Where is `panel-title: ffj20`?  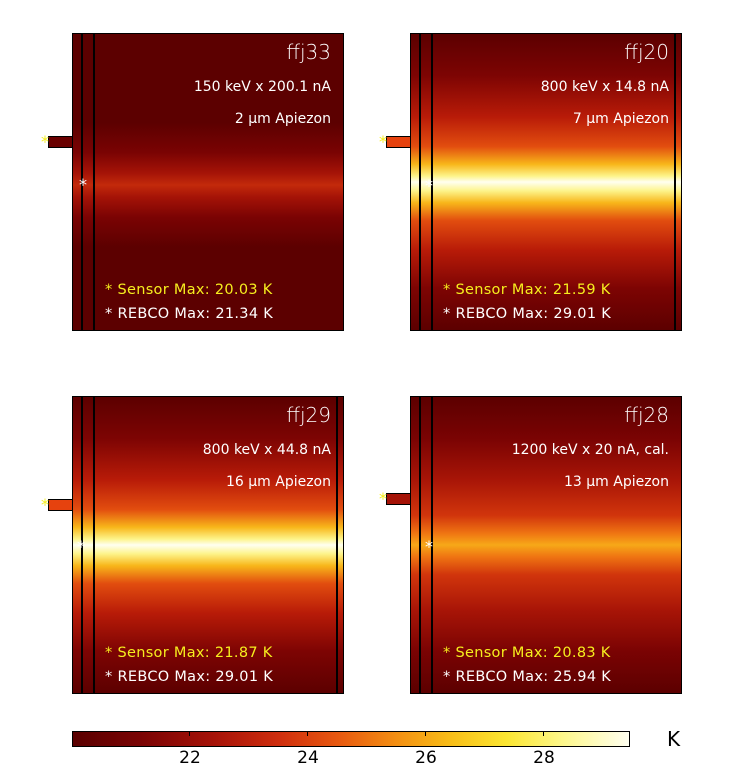
panel-title: ffj20 is located at coordinates (646, 52).